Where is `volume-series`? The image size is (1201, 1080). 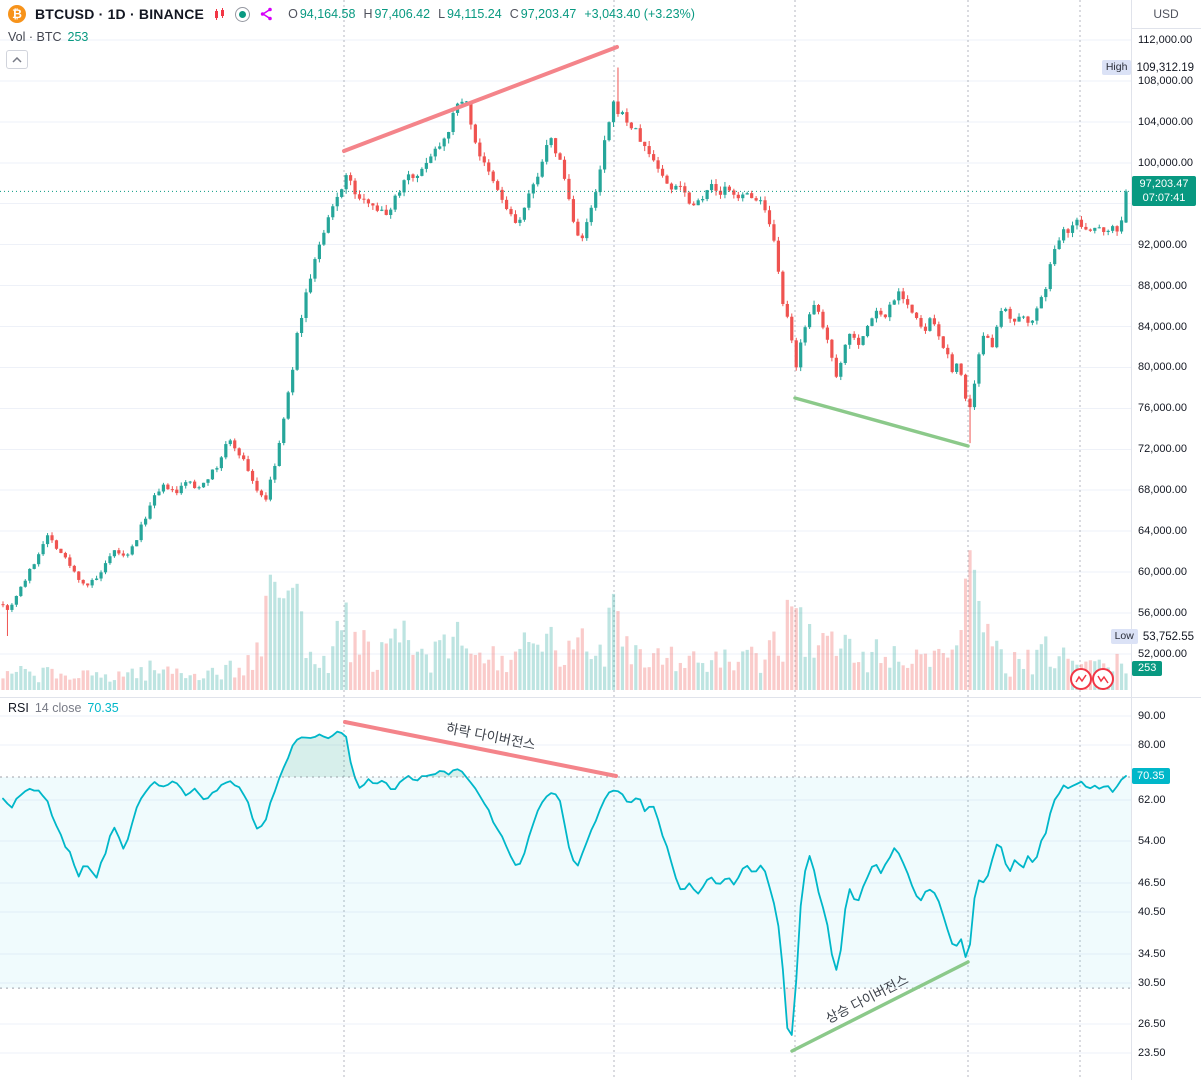 volume-series is located at coordinates (564, 620).